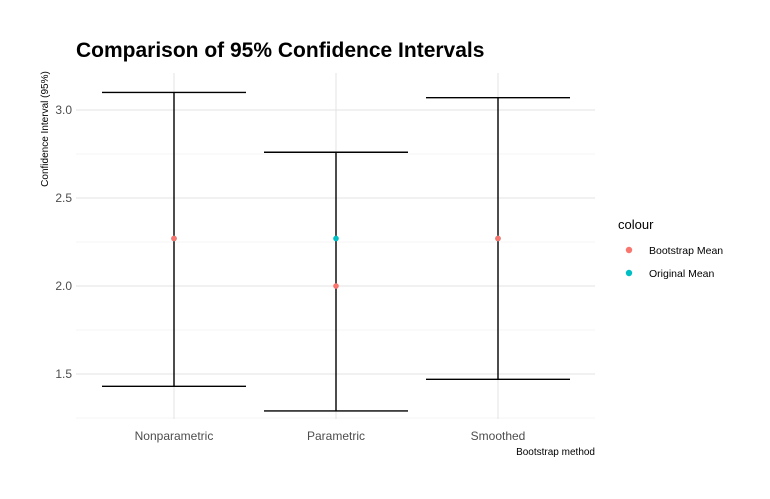 This screenshot has width=770, height=499. What do you see at coordinates (682, 274) in the screenshot?
I see `legend-label: Original Mean` at bounding box center [682, 274].